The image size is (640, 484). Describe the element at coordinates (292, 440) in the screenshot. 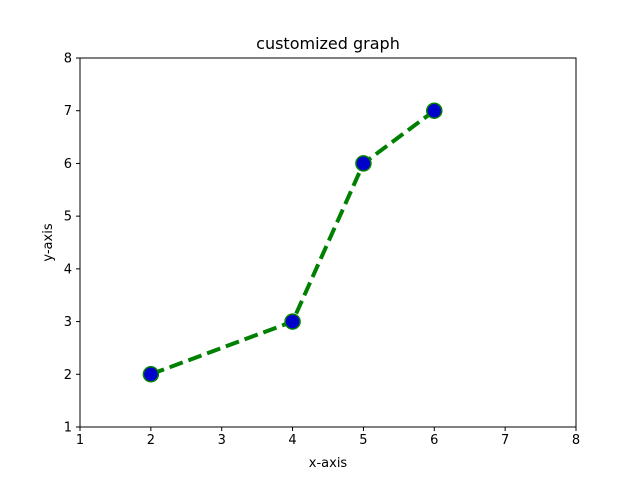

I see `x-tick-label: 4` at that location.